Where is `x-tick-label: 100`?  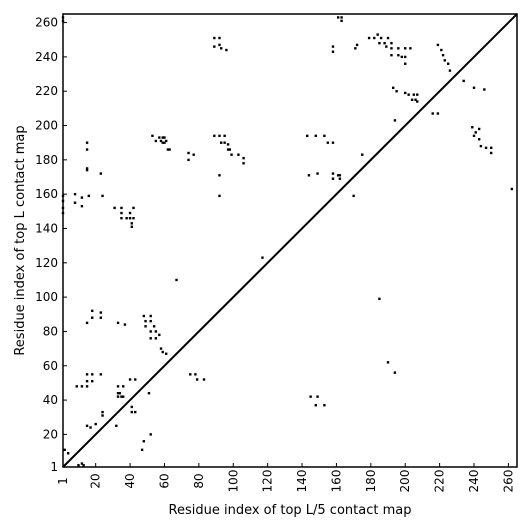 x-tick-label: 100 is located at coordinates (233, 481).